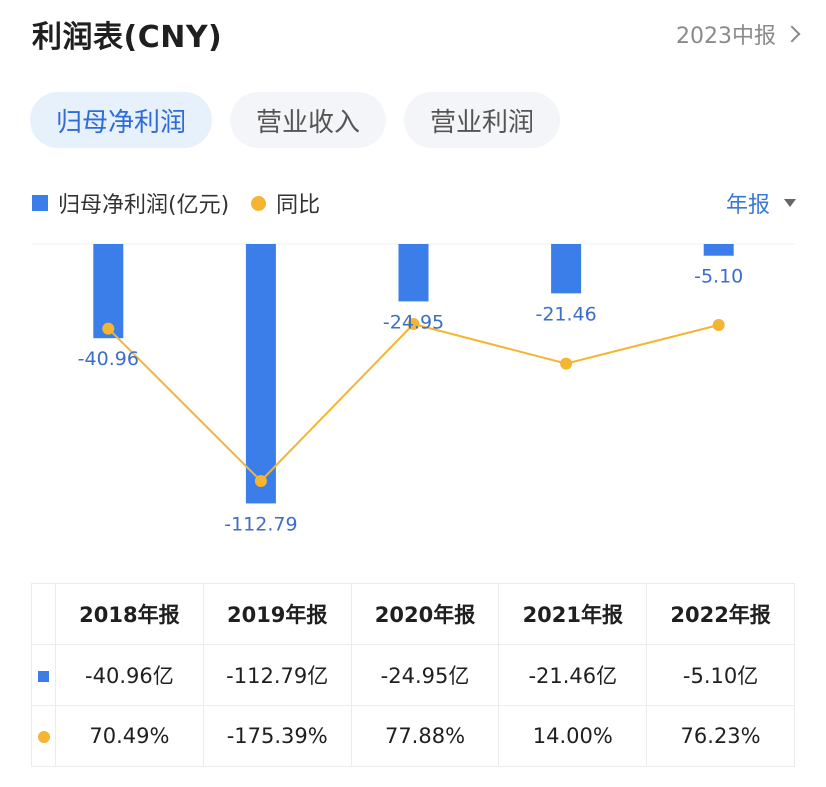 This screenshot has height=787, width=826. I want to click on square-marker-icon, so click(43, 676).